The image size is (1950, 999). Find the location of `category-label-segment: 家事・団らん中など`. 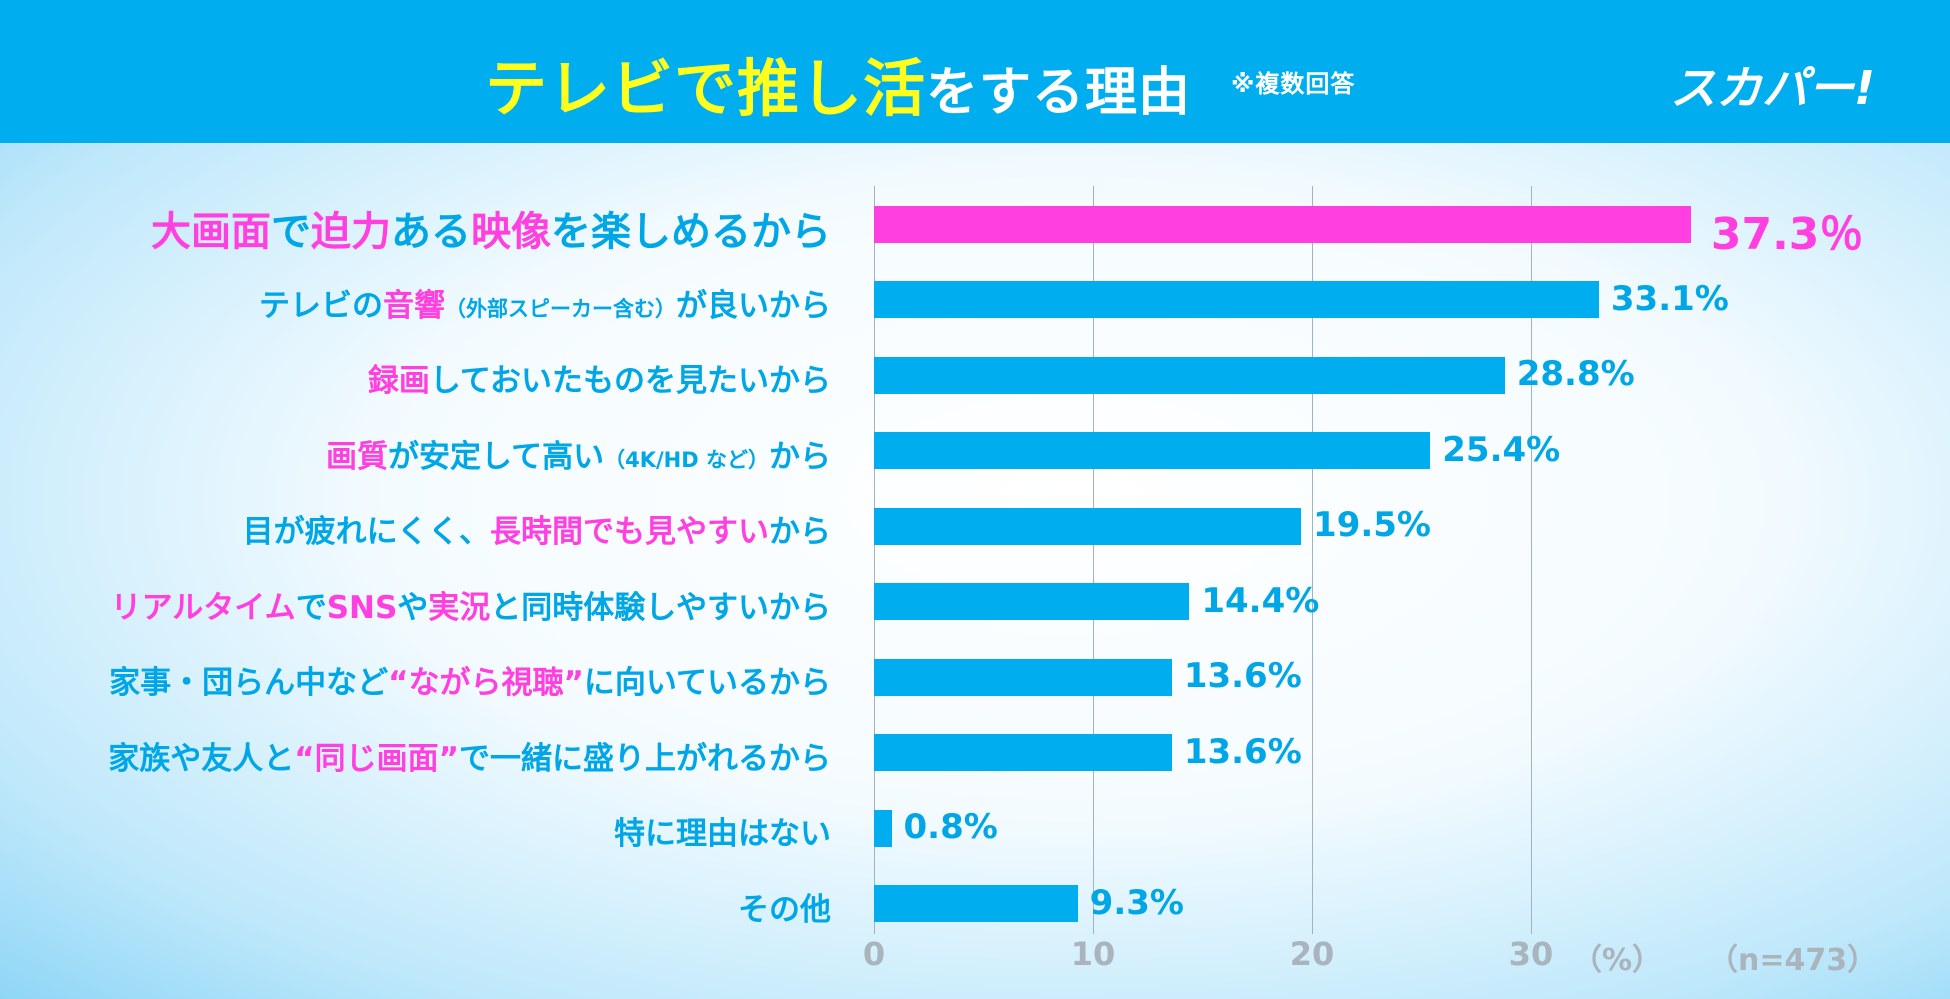

category-label-segment: 家事・団らん中など is located at coordinates (249, 683).